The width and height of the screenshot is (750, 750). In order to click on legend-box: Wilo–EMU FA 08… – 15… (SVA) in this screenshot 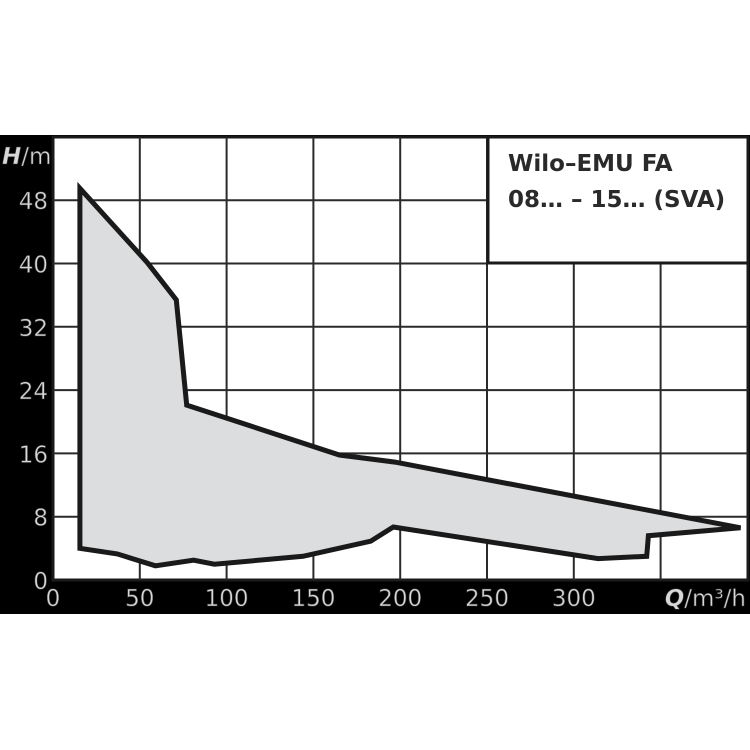, I will do `click(618, 200)`.